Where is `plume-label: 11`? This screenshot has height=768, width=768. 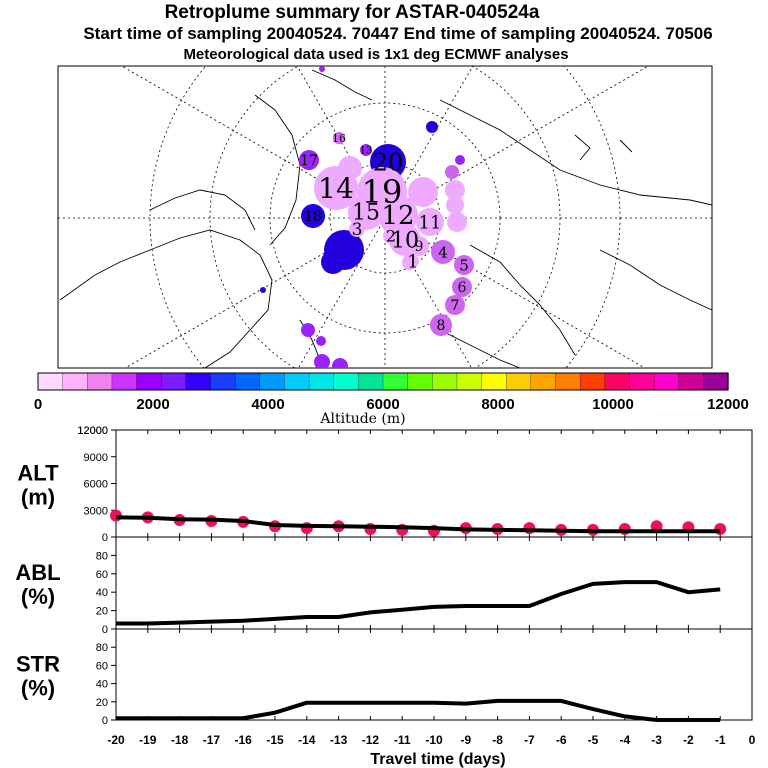
plume-label: 11 is located at coordinates (430, 222).